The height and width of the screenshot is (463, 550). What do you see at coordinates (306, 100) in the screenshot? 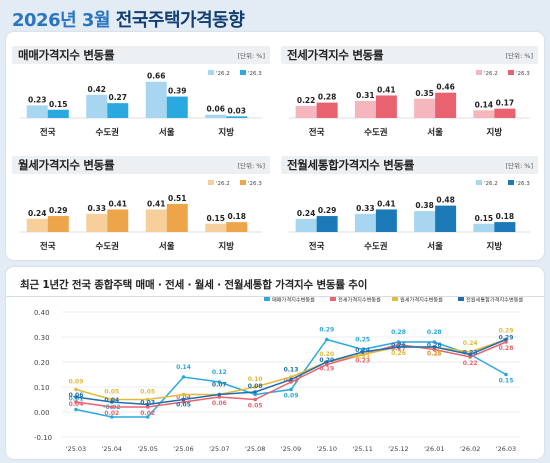
I see `jeonse-data-label: 0.22` at bounding box center [306, 100].